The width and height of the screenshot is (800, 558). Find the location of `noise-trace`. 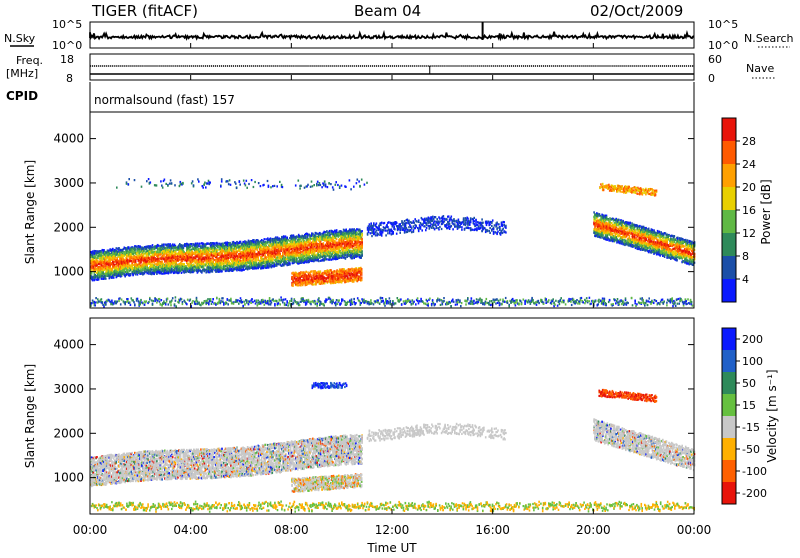

noise-trace is located at coordinates (392, 31).